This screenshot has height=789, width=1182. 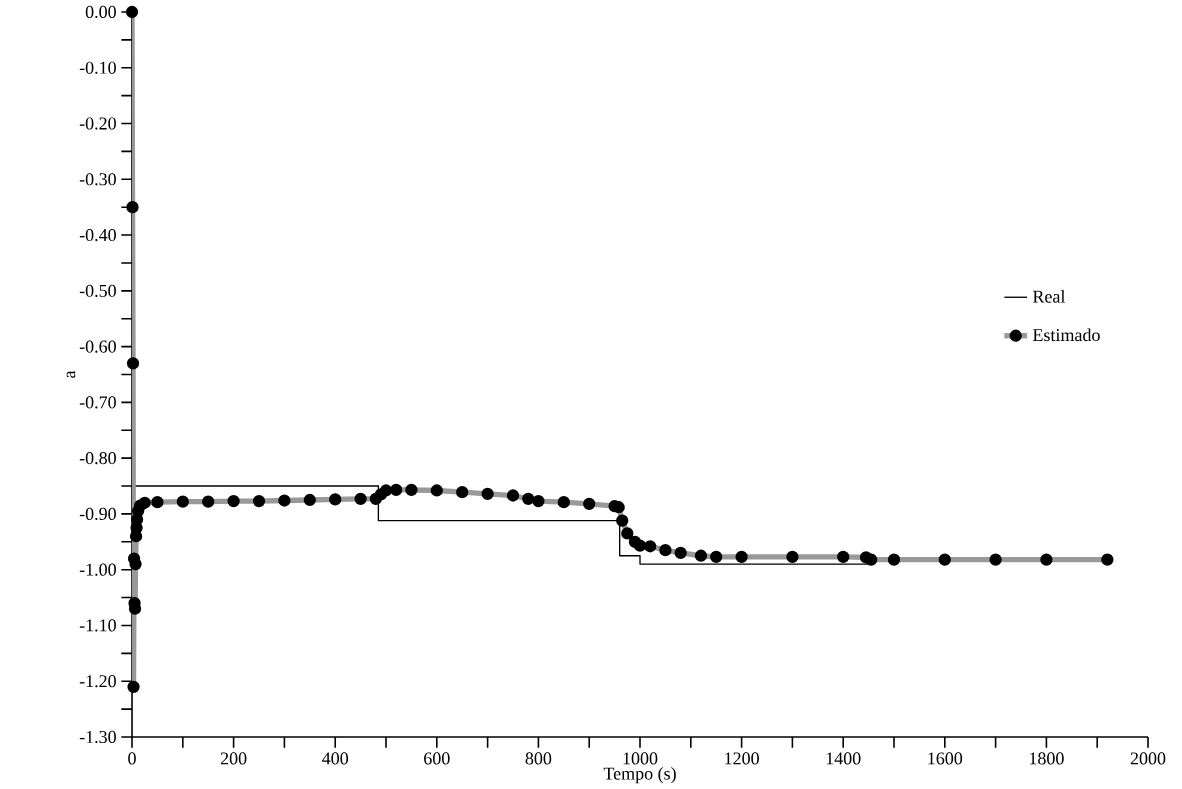 What do you see at coordinates (97, 235) in the screenshot?
I see `y-tick-label: -0.40` at bounding box center [97, 235].